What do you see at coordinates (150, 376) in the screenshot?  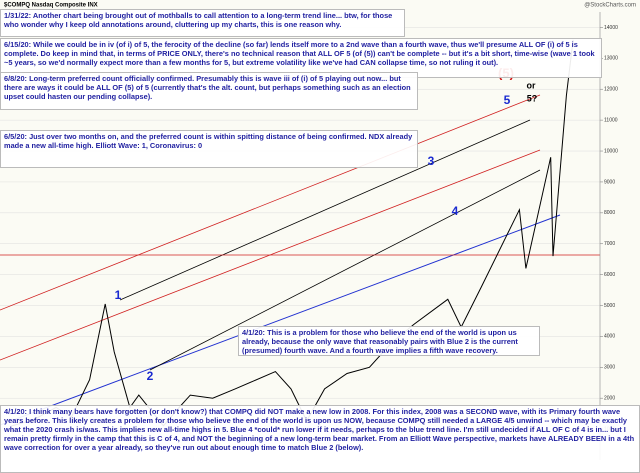 I see `wave-label: 2` at bounding box center [150, 376].